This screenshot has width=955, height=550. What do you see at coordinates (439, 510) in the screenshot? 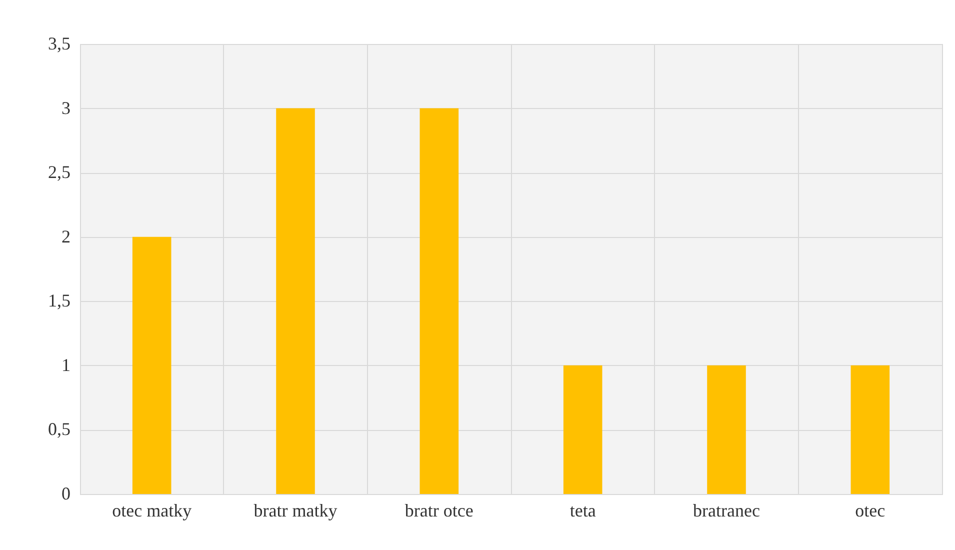
I see `x-tick-label: bratr otce` at bounding box center [439, 510].